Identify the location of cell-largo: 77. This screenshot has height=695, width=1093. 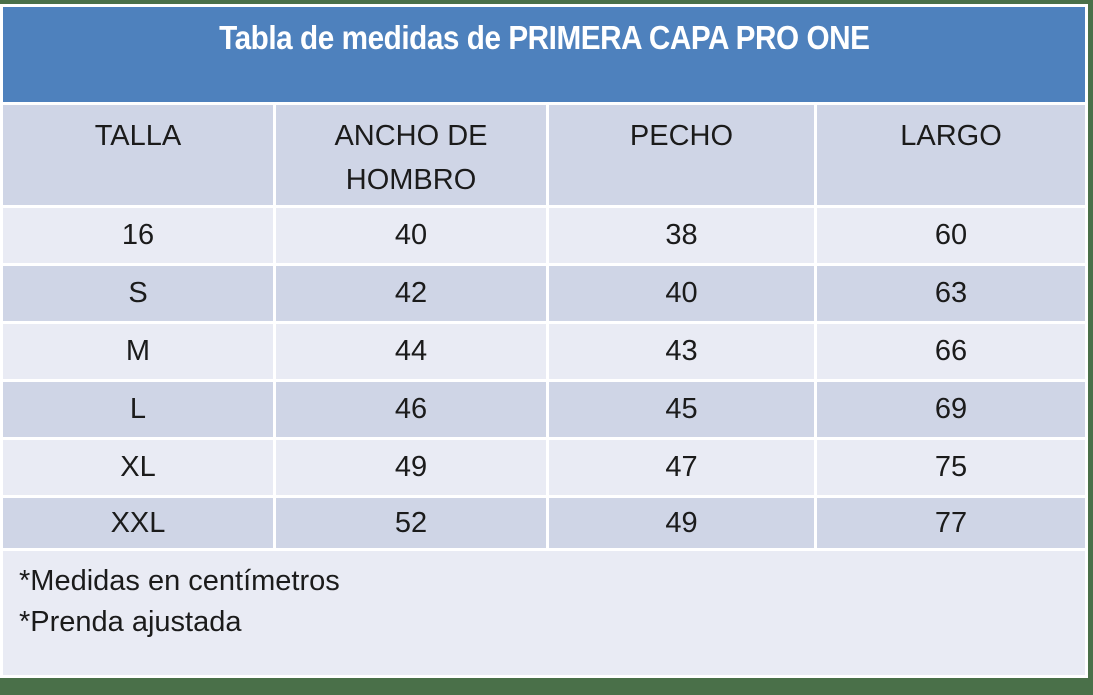
(951, 523).